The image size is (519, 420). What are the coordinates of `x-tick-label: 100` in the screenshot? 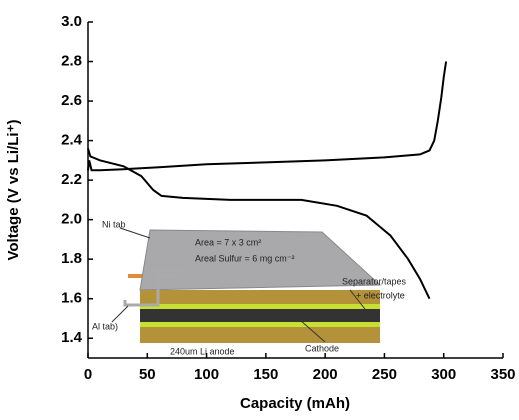 It's located at (206, 374).